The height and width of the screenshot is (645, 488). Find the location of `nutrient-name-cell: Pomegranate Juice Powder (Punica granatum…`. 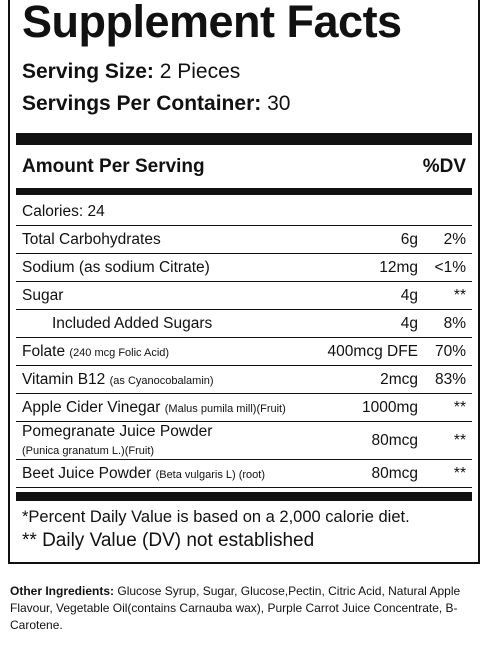

nutrient-name-cell: Pomegranate Juice Powder (Punica granatum… is located at coordinates (165, 441).